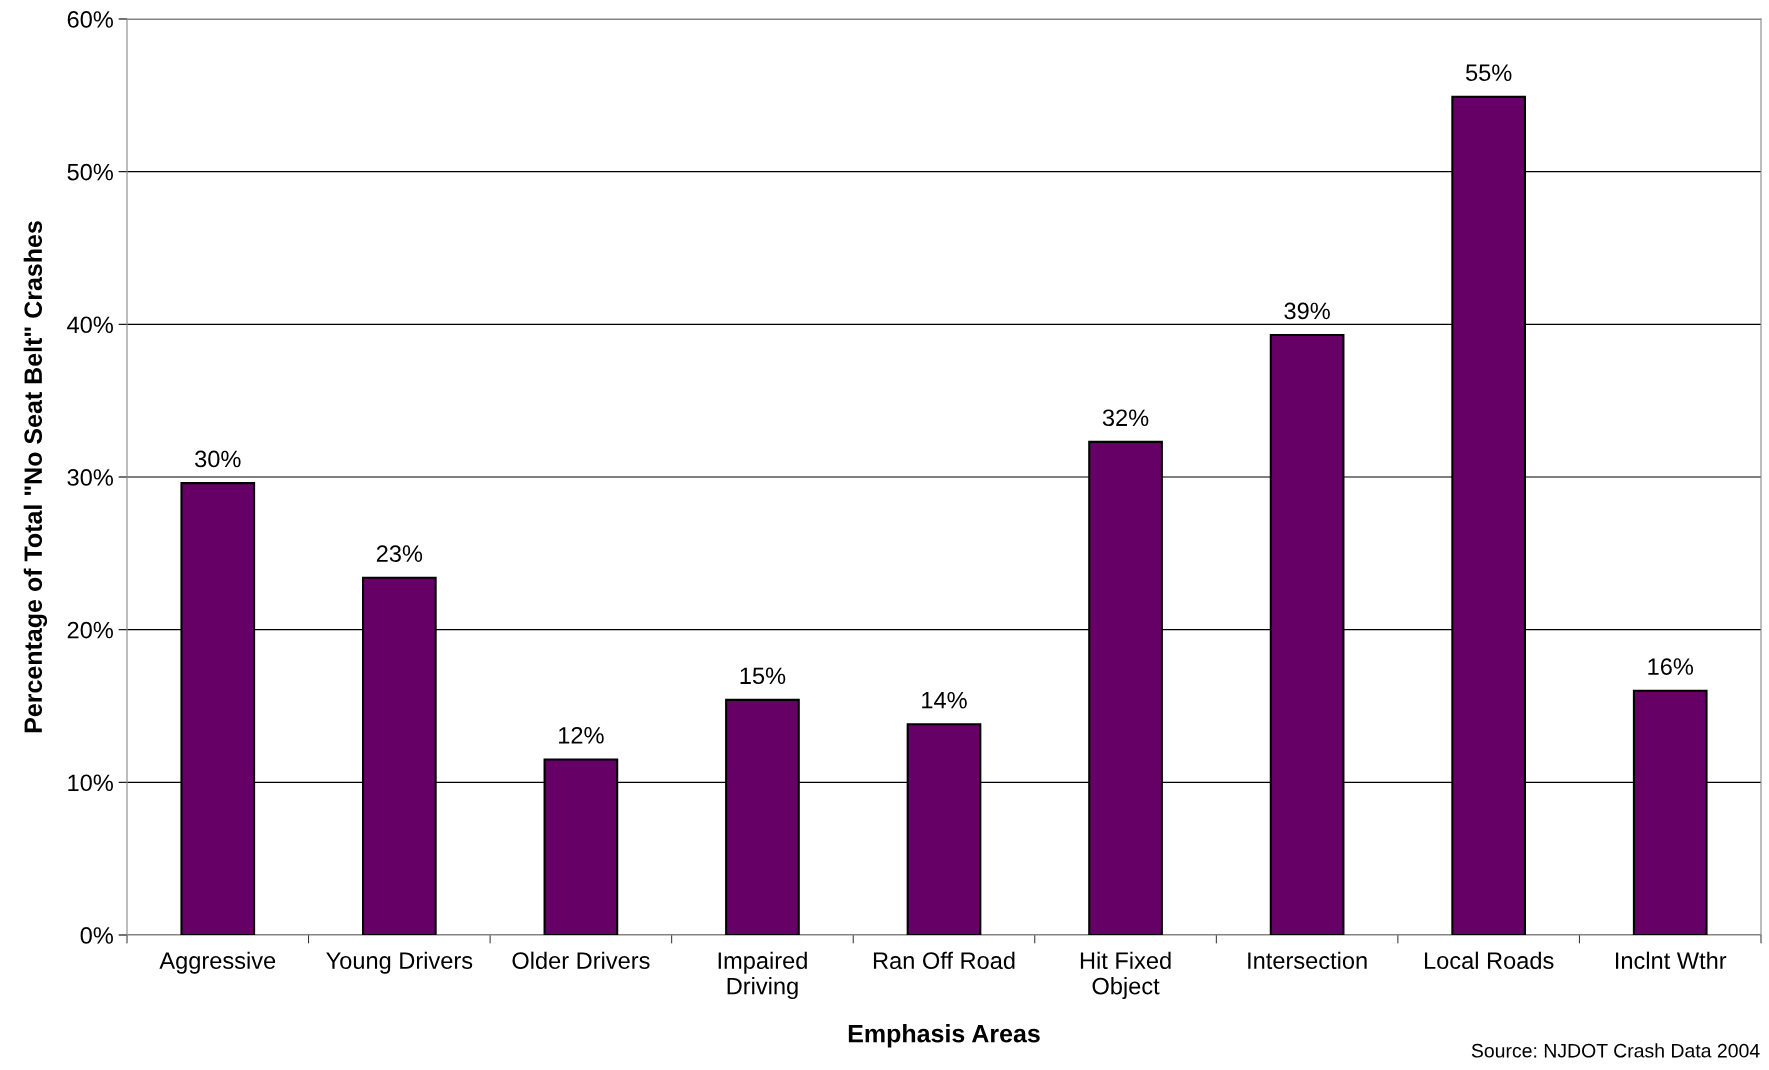  I want to click on y-tick-label: 50%, so click(90, 172).